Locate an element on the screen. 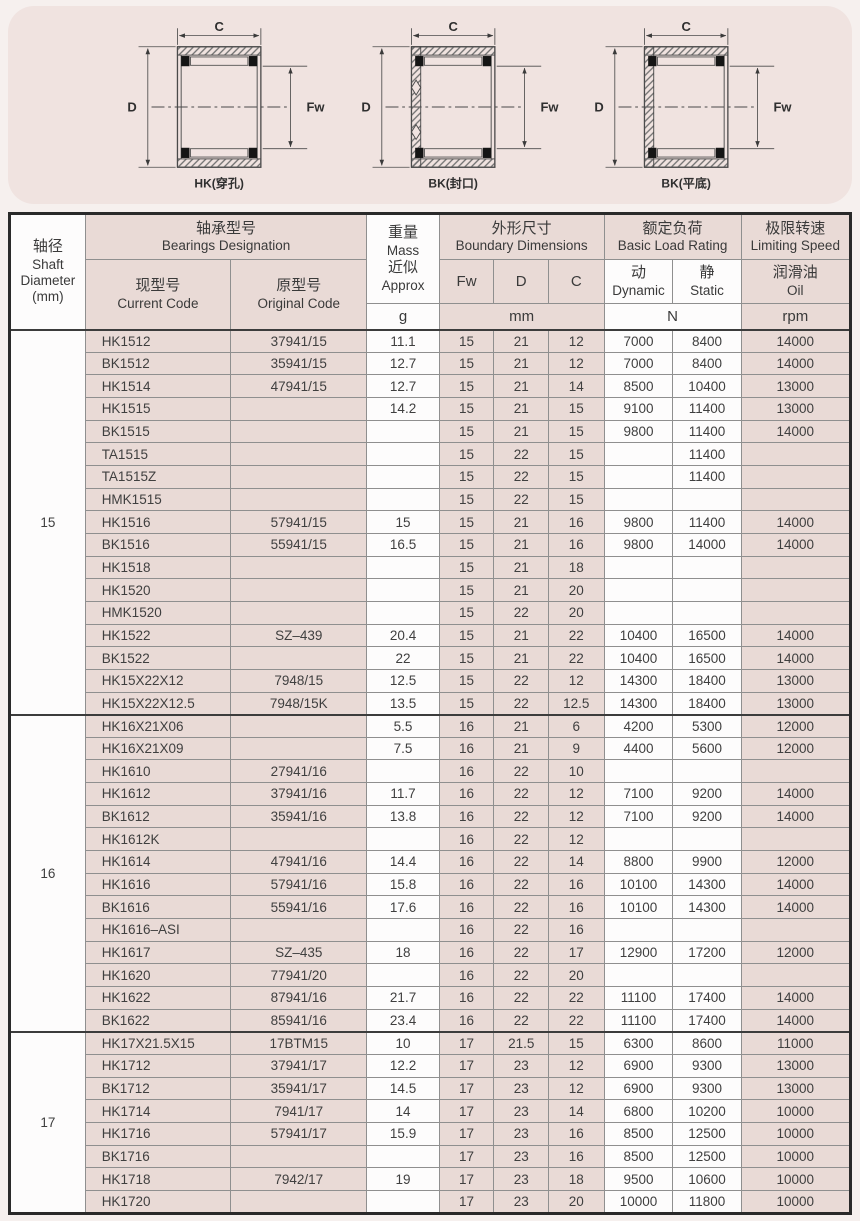  header-original-en: Original Code is located at coordinates (299, 303).